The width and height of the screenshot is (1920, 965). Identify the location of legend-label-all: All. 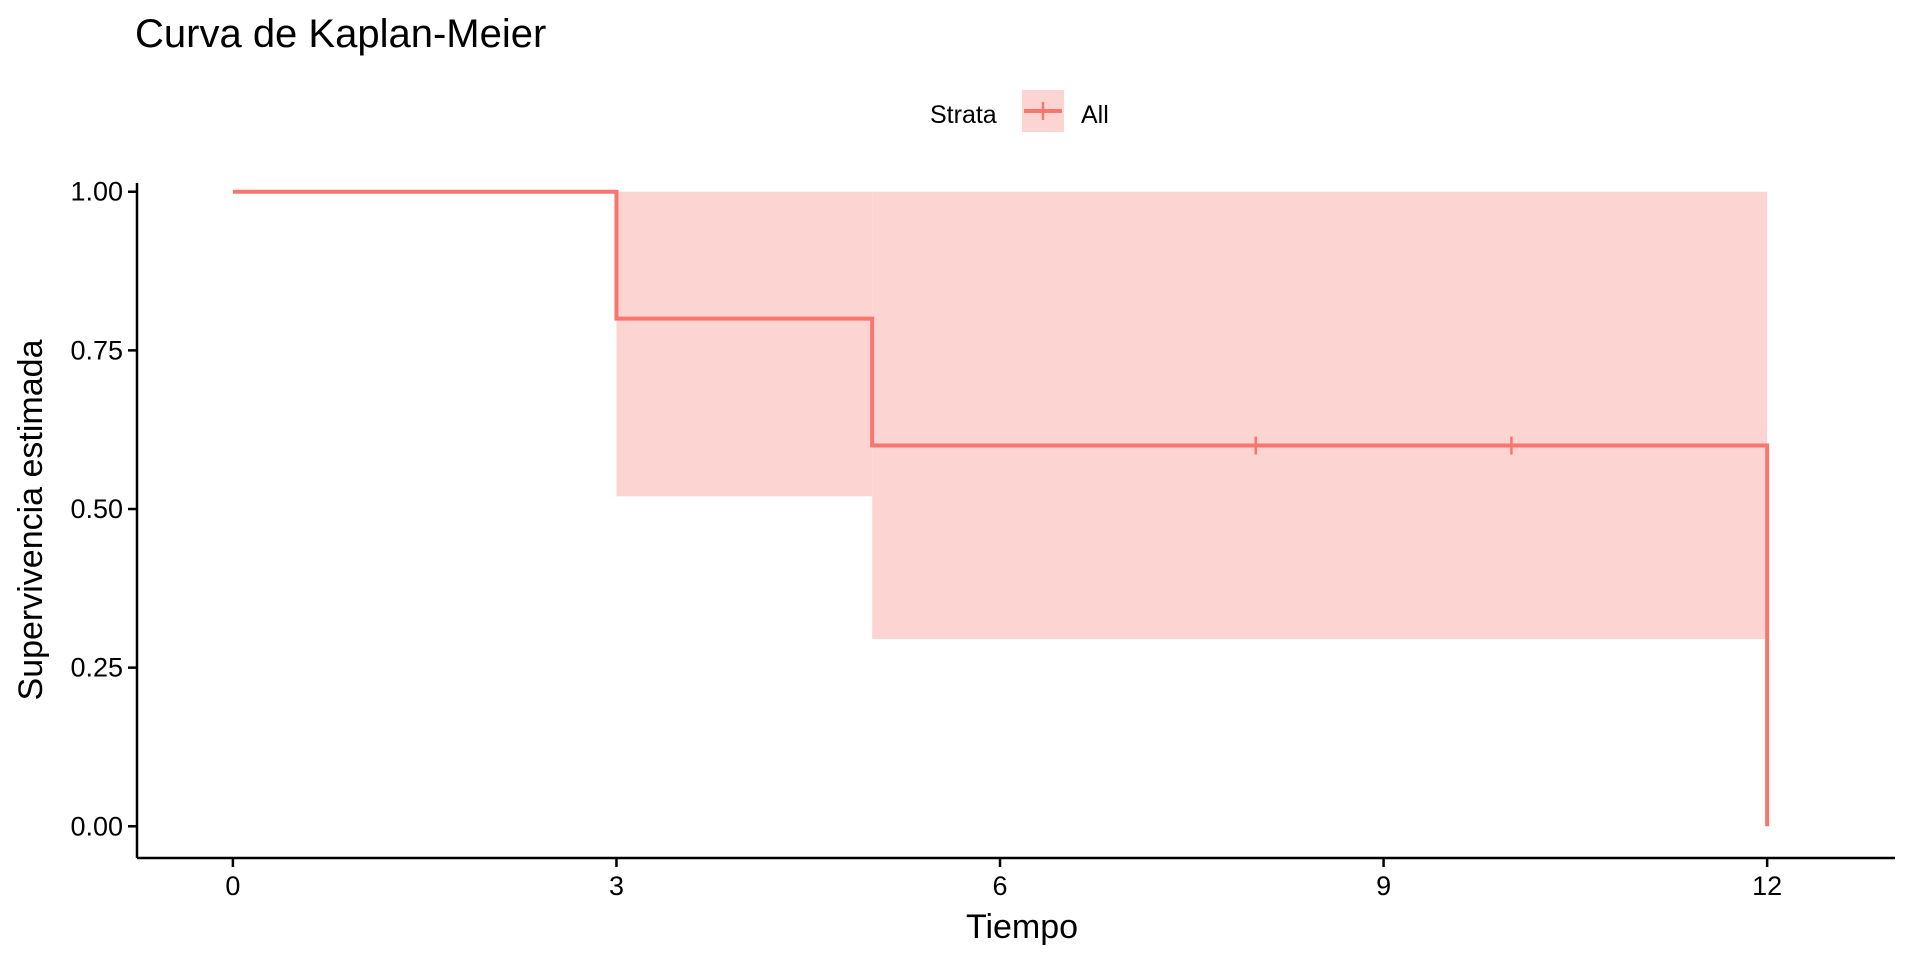
(1095, 115).